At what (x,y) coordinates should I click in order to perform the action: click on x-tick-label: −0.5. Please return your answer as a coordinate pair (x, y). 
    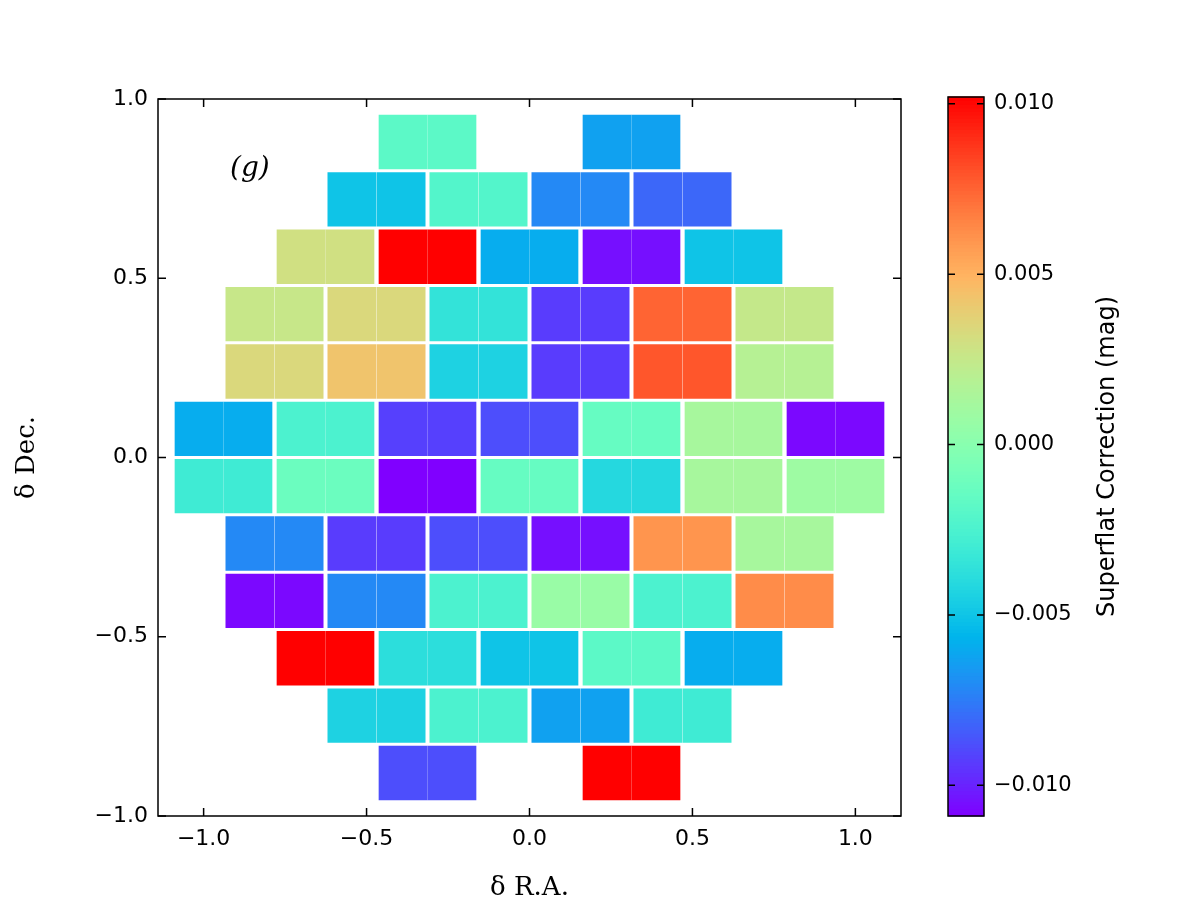
    Looking at the image, I should click on (366, 837).